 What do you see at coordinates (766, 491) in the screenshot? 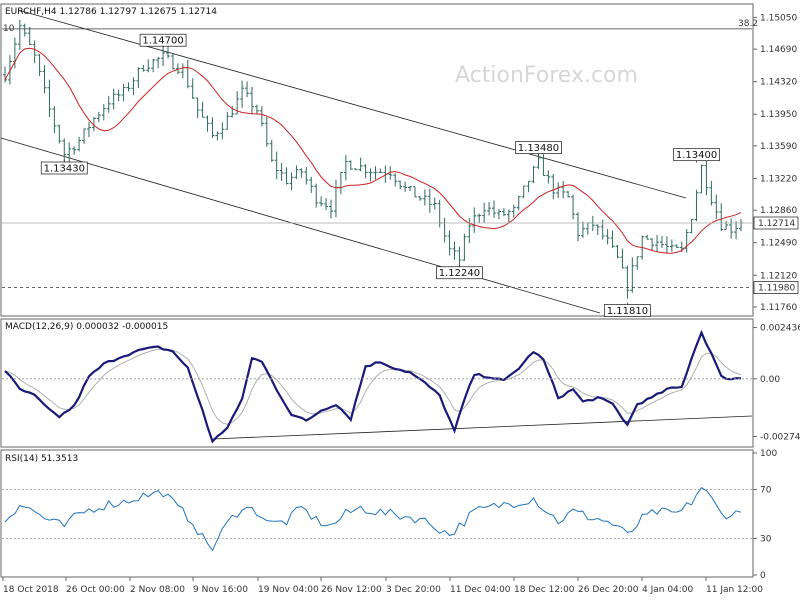
I see `rsi-tick-label: 70` at bounding box center [766, 491].